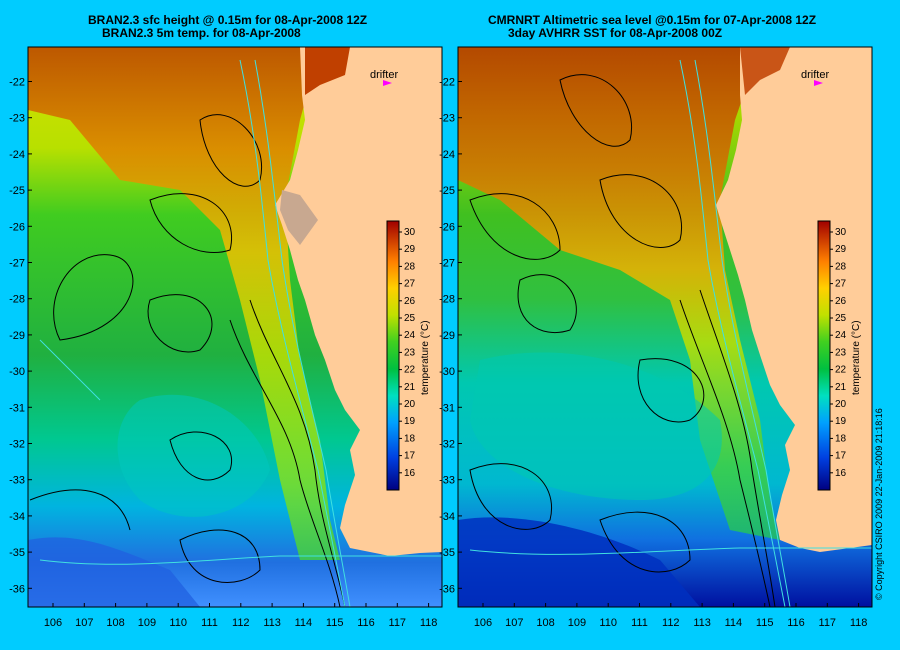  What do you see at coordinates (114, 572) in the screenshot?
I see `left-blue-south` at bounding box center [114, 572].